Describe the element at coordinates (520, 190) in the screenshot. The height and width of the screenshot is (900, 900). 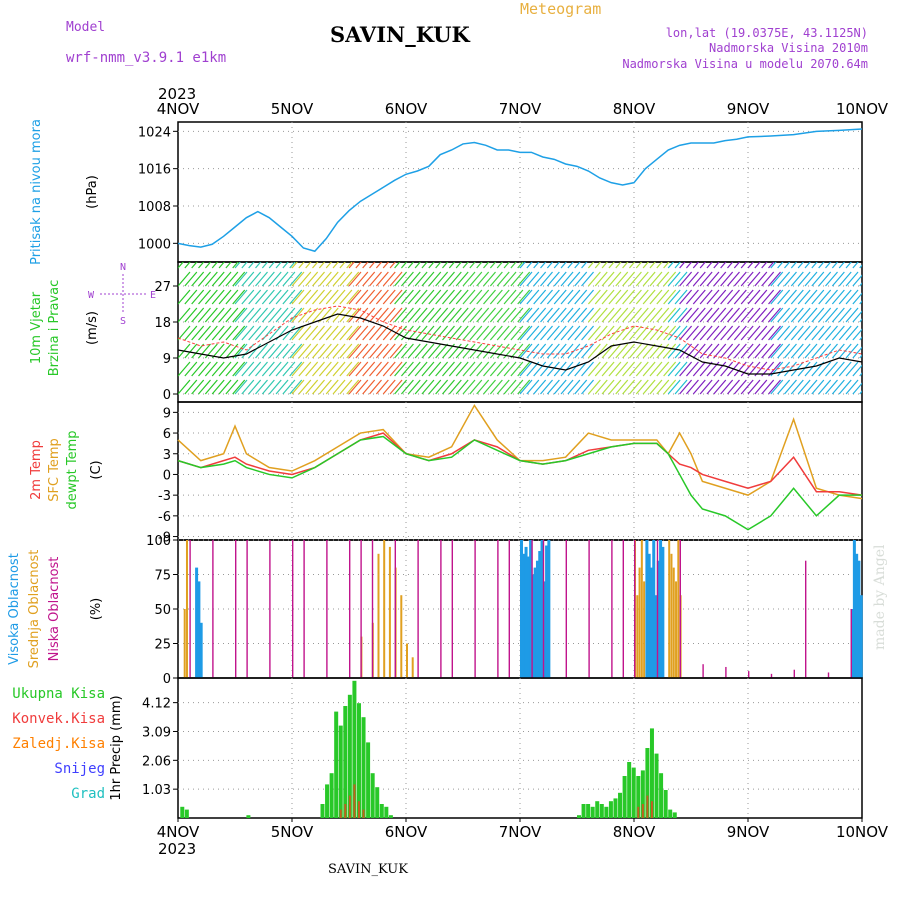
I see `pressure-line` at that location.